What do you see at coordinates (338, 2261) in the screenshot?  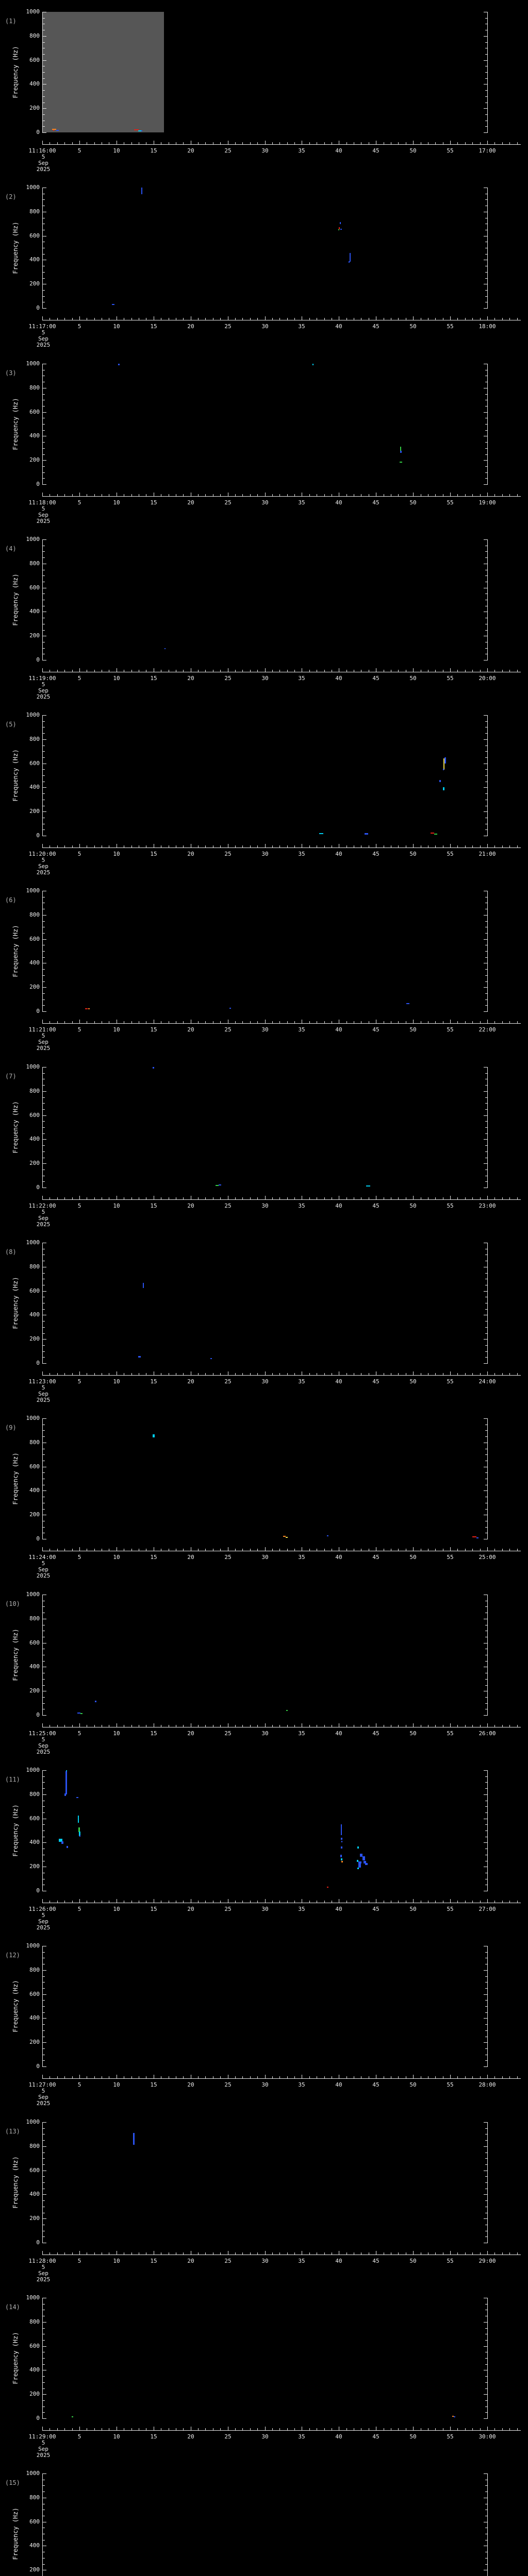 I see `x-tick-label: 40` at bounding box center [338, 2261].